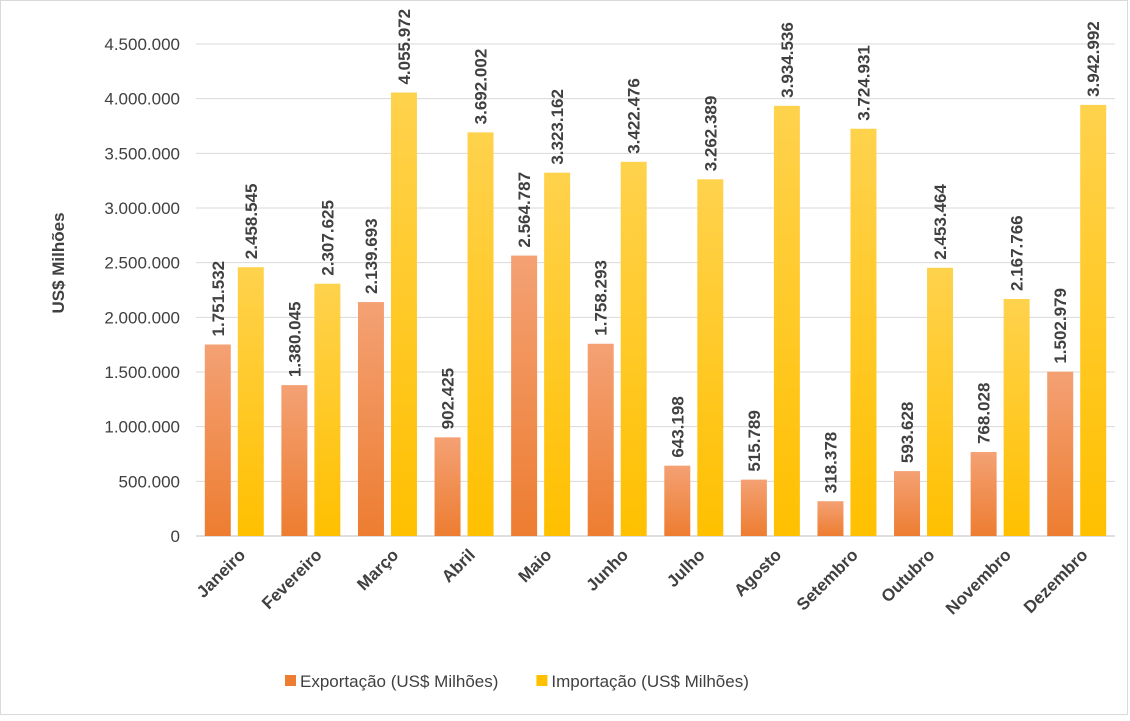 The width and height of the screenshot is (1130, 721). Describe the element at coordinates (481, 87) in the screenshot. I see `data-label: 3.692.002` at that location.